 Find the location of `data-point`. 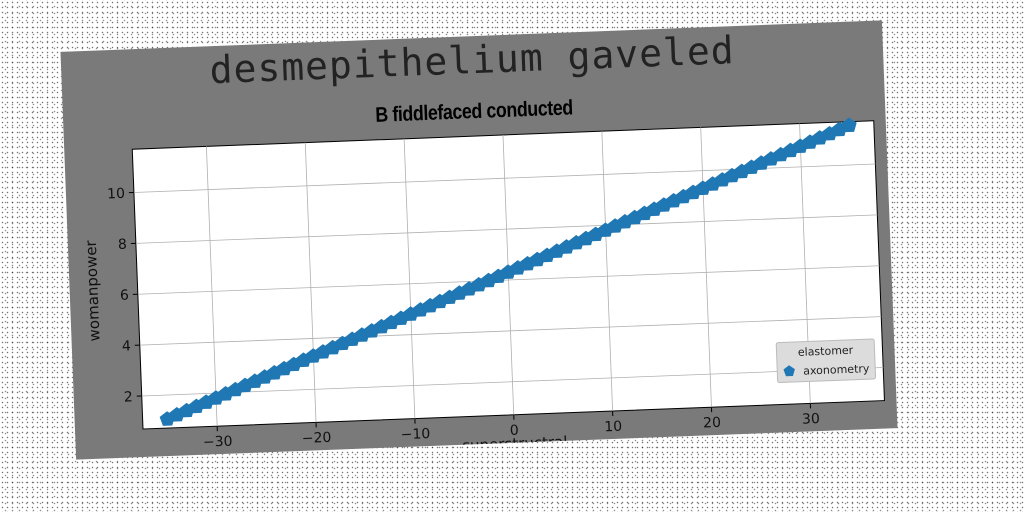

data-point is located at coordinates (849, 125).